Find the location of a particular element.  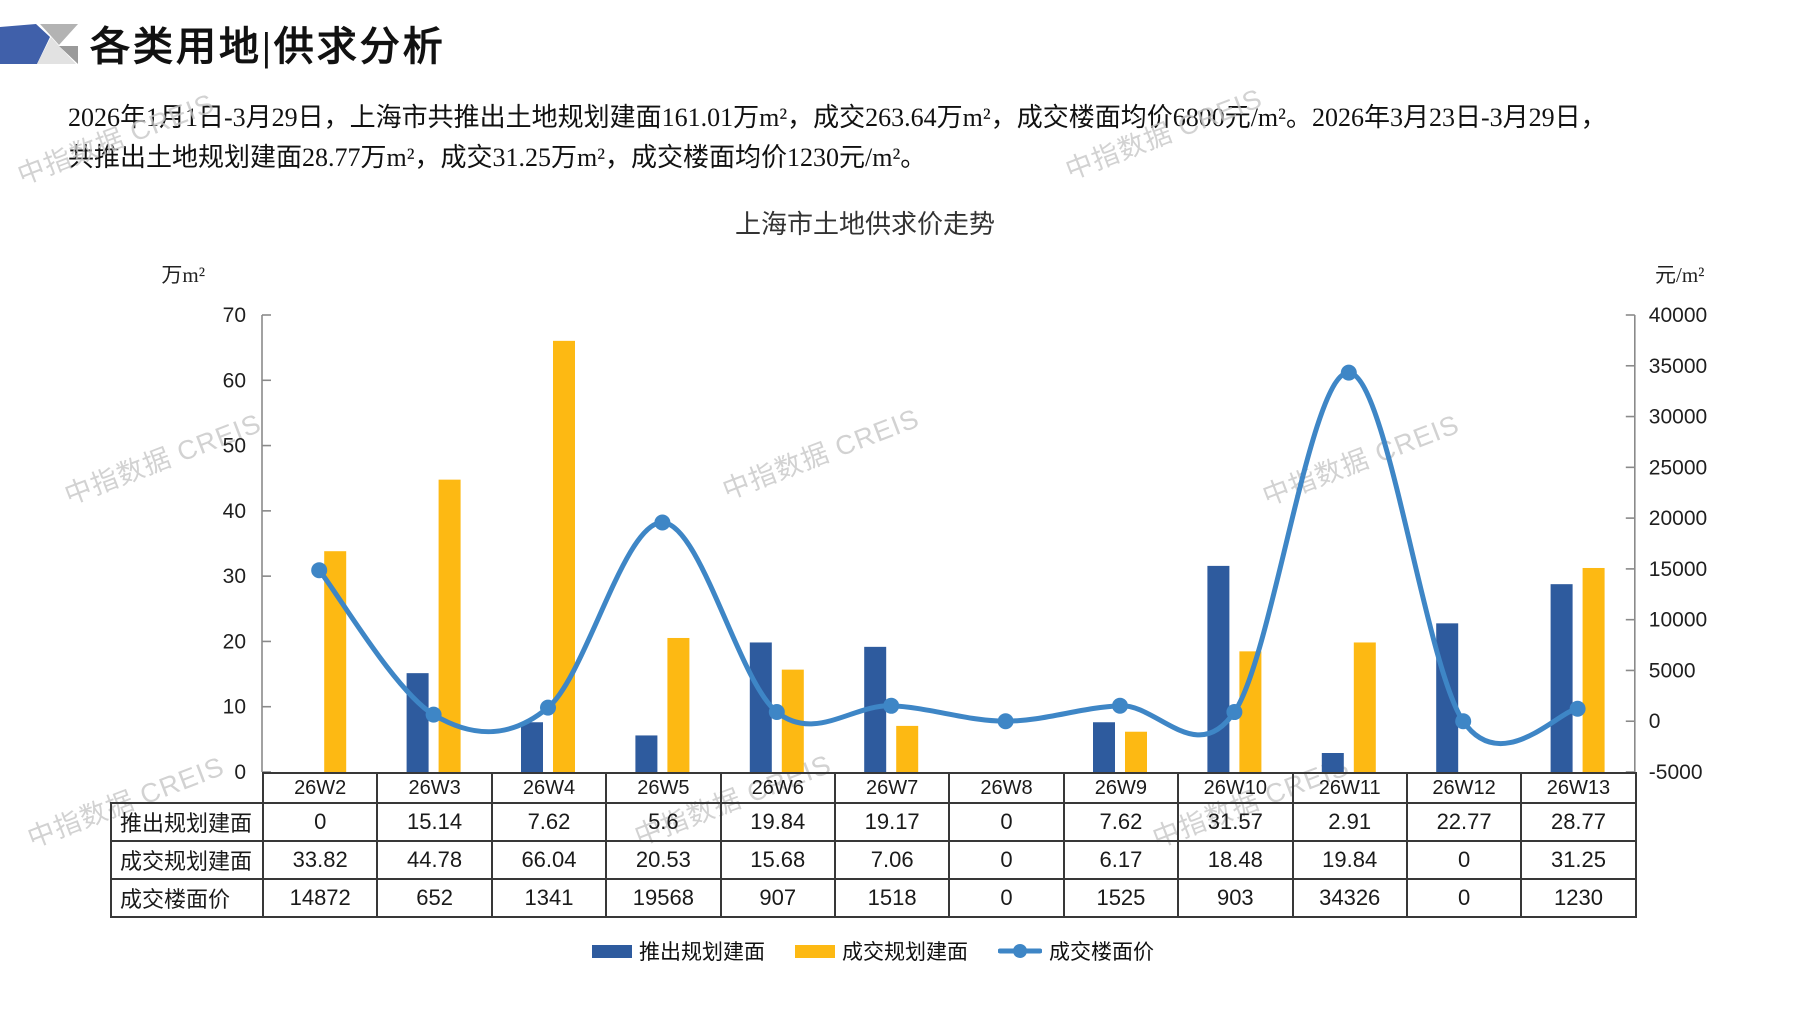

right-axis-tick-label: 0 is located at coordinates (1655, 721).